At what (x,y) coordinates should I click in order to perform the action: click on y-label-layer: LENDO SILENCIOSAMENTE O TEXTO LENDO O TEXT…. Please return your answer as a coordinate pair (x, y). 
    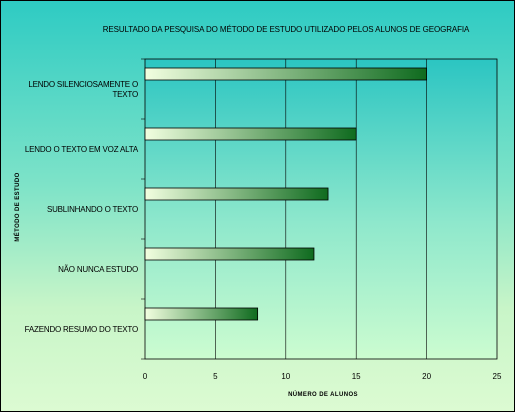
    Looking at the image, I should click on (82, 207).